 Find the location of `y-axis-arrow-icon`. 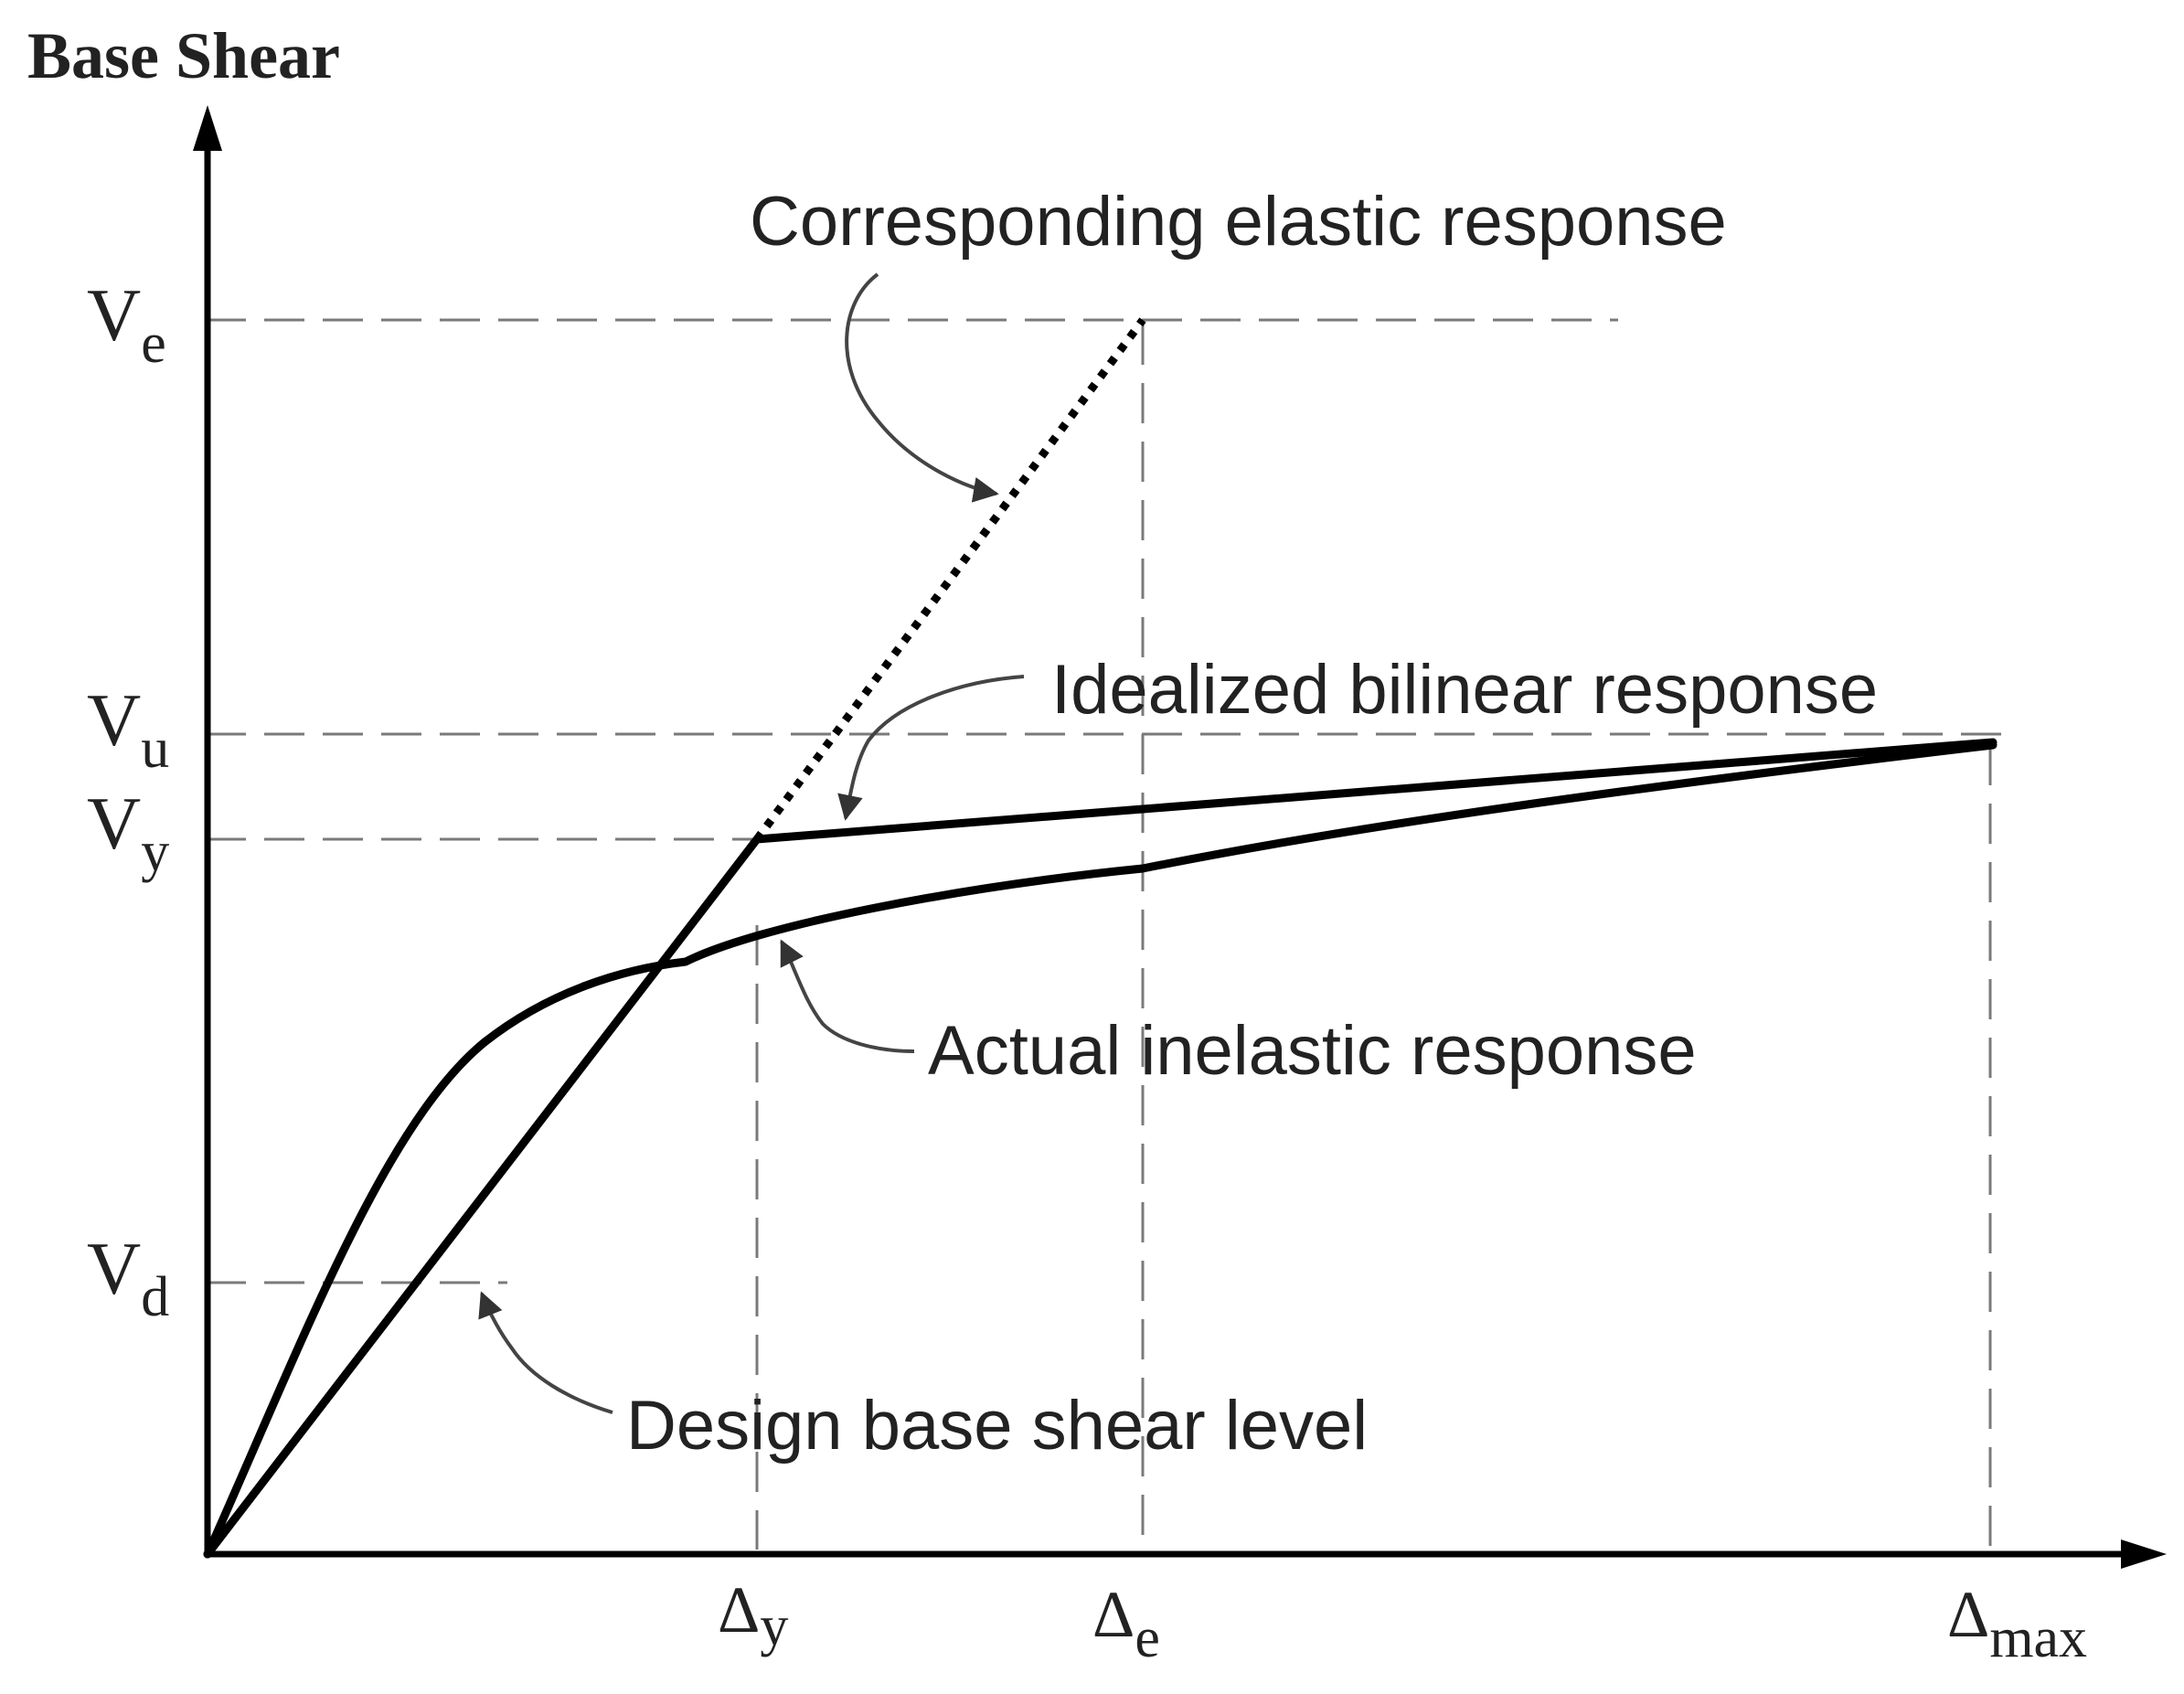

y-axis-arrow-icon is located at coordinates (208, 128).